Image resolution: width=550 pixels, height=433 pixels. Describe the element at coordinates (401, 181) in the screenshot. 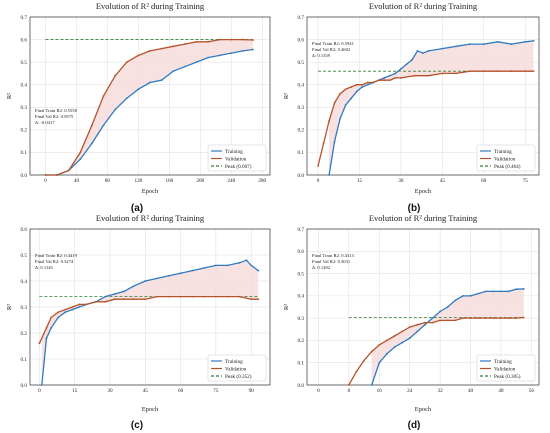

I see `x-tick-label: 30` at that location.